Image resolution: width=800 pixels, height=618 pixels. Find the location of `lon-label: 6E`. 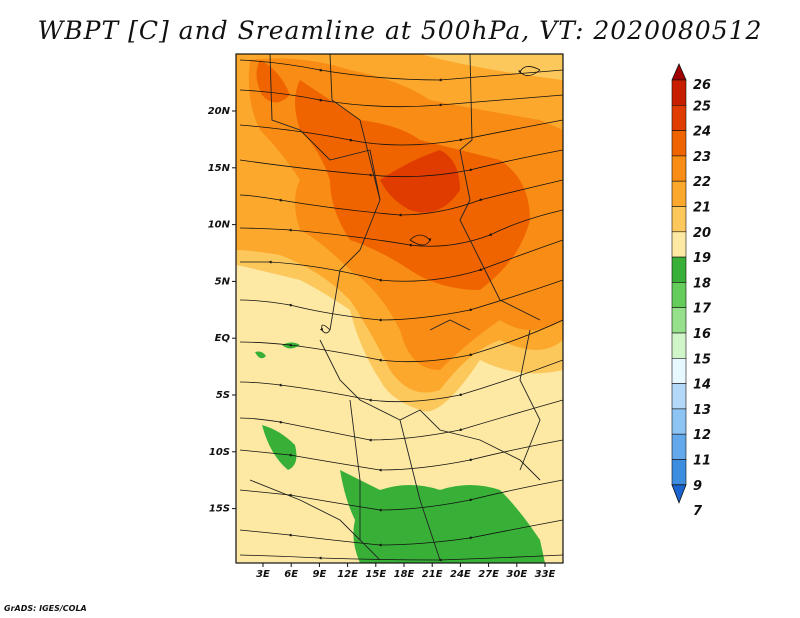

lon-label: 6E is located at coordinates (291, 574).